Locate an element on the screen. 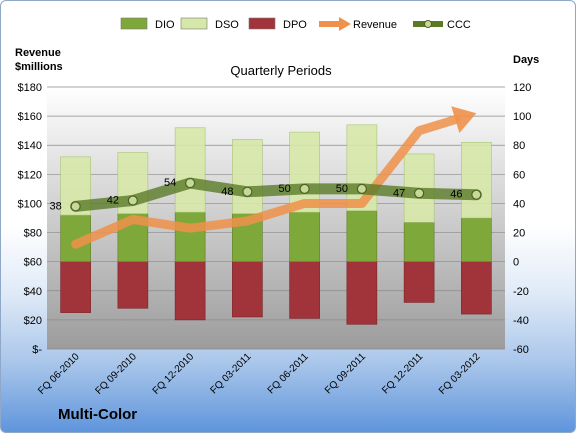 This screenshot has height=433, width=576. right-tick-label: 120 is located at coordinates (522, 88).